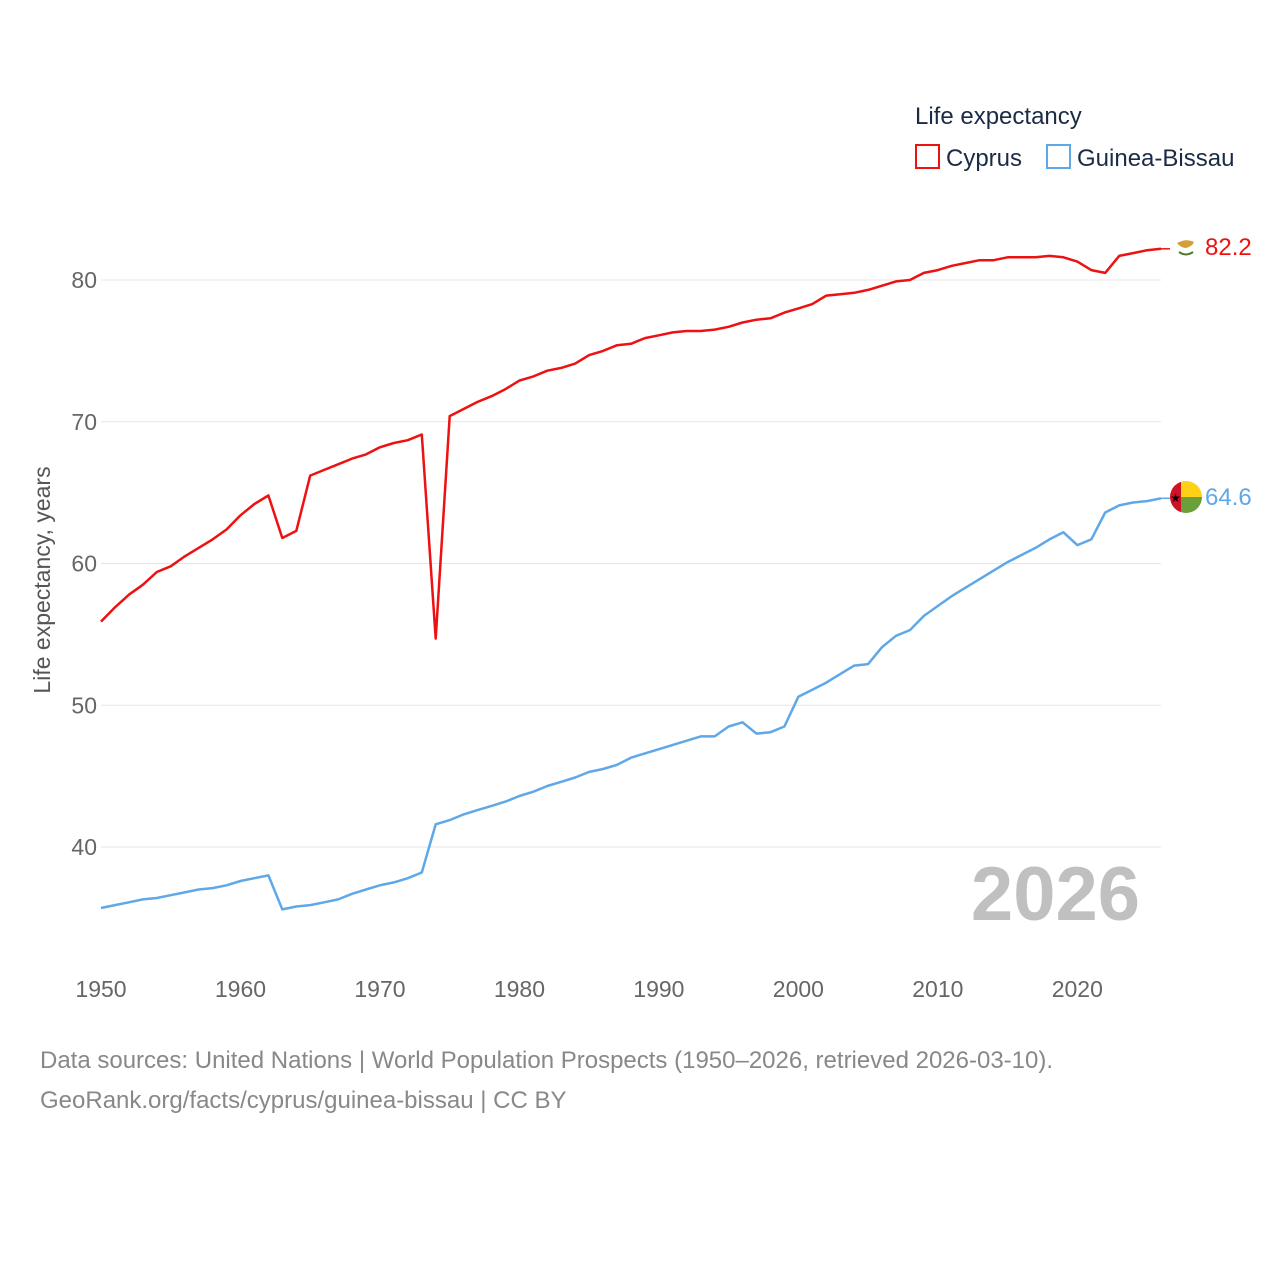 This screenshot has height=1280, width=1280. I want to click on y-tick-label: 60, so click(84, 564).